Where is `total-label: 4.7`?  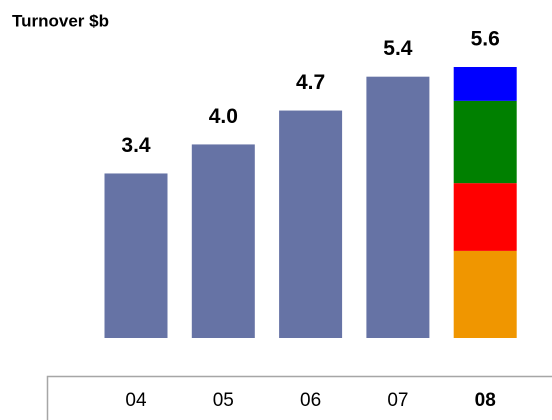 total-label: 4.7 is located at coordinates (310, 82).